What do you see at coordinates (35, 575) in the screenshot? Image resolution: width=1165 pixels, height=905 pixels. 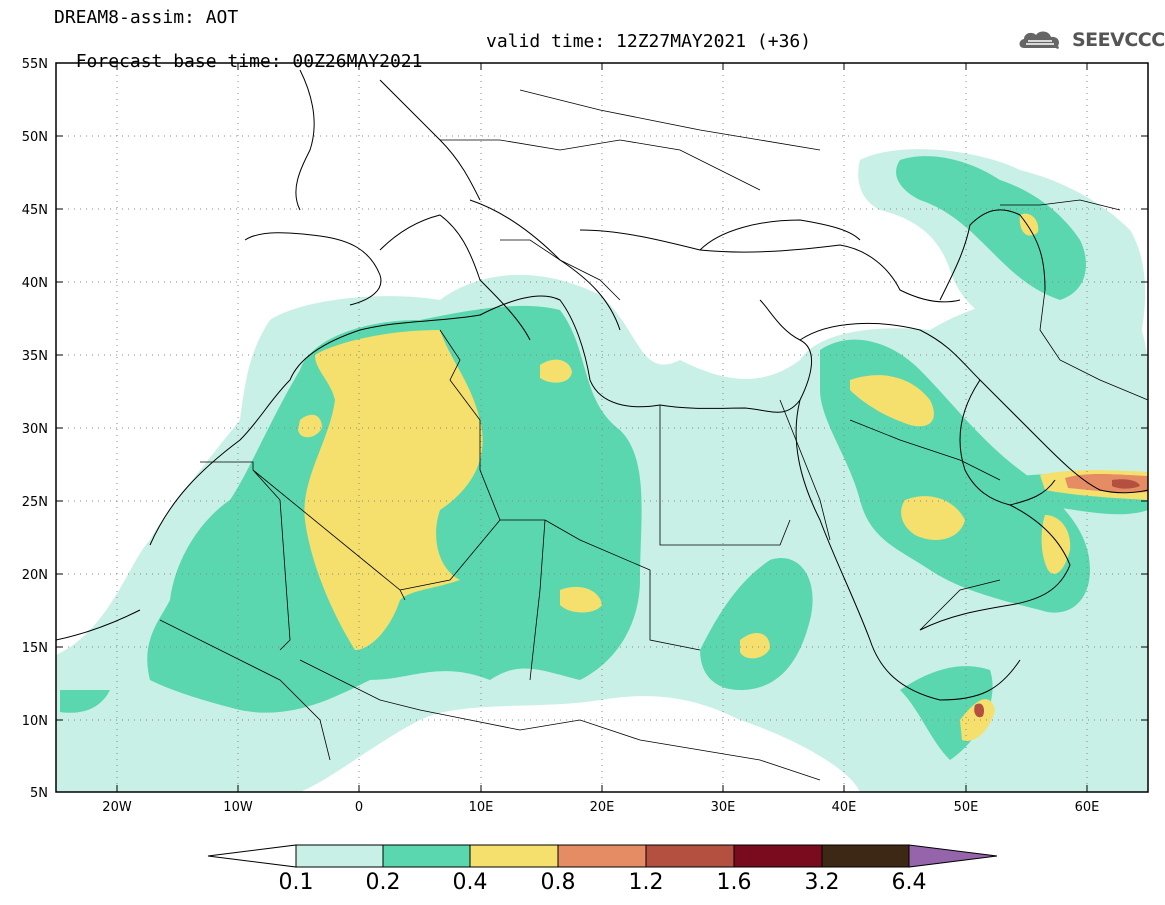 I see `lat-label: 20N` at bounding box center [35, 575].